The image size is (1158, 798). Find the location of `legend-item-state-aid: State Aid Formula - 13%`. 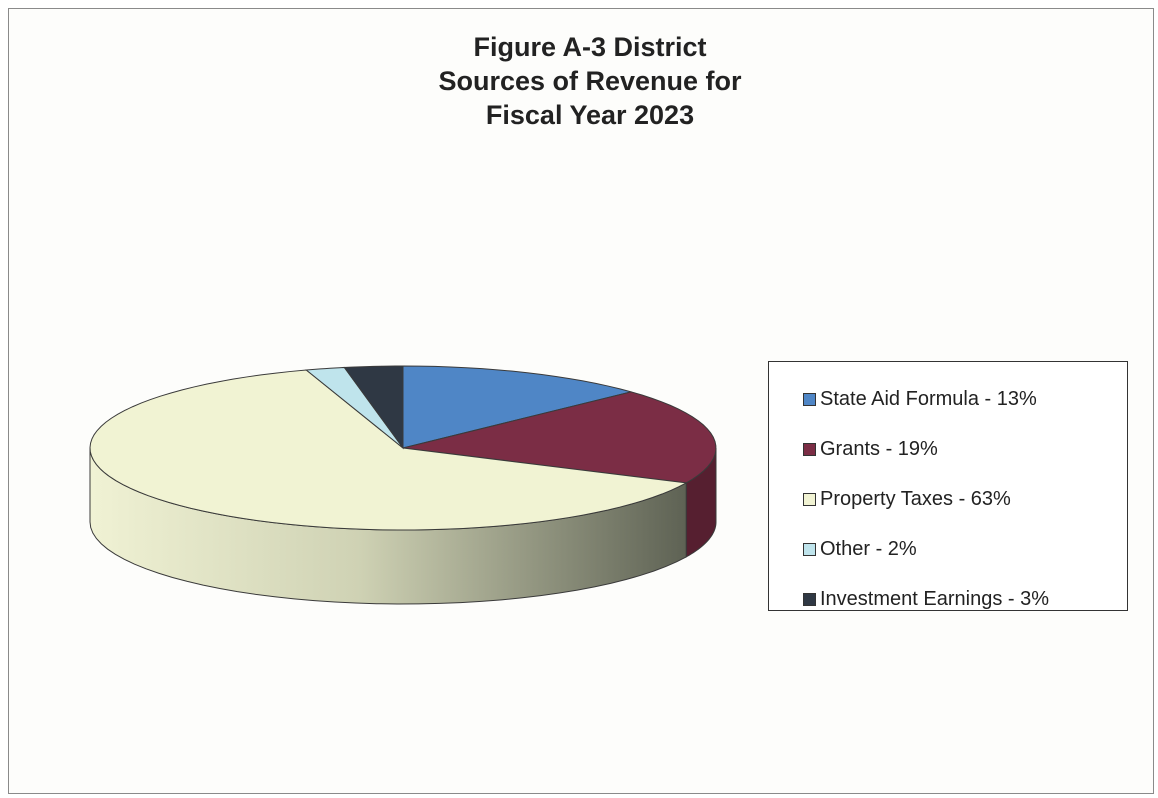

legend-item-state-aid: State Aid Formula - 13% is located at coordinates (948, 399).